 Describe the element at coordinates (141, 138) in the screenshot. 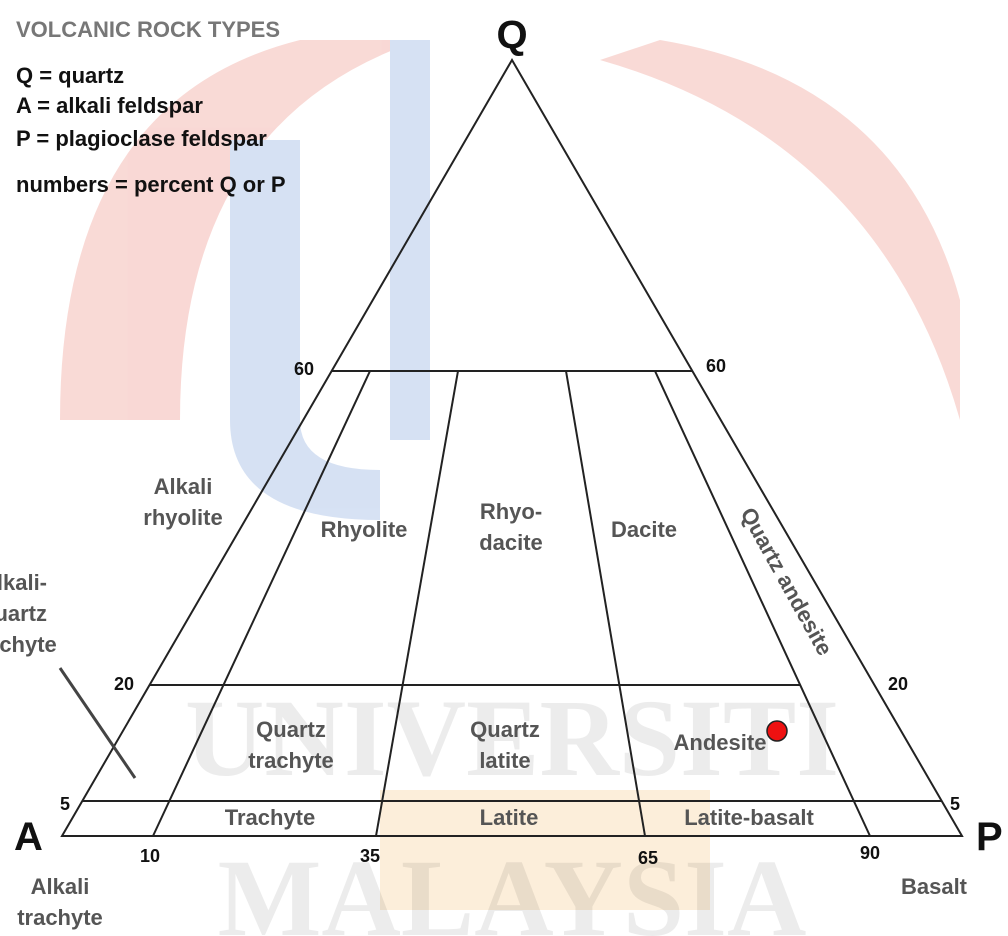

I see `legend-line: P = plagioclase feldspar` at that location.